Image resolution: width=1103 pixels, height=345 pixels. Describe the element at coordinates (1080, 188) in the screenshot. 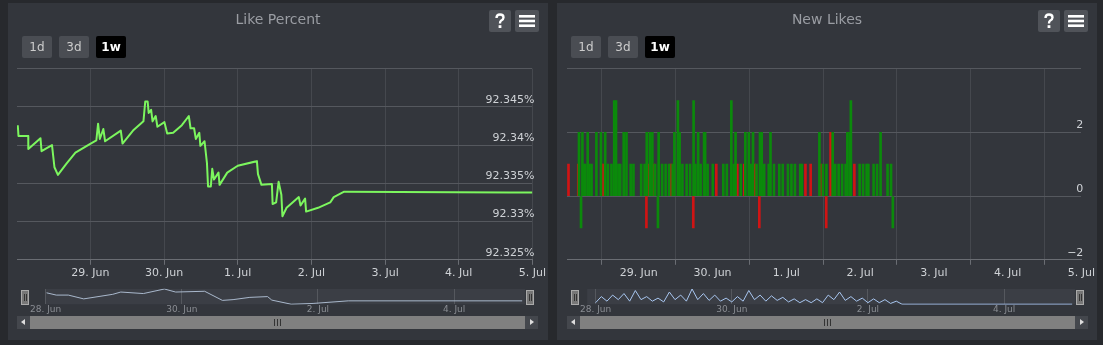

I see `y-tick-label: 0` at that location.